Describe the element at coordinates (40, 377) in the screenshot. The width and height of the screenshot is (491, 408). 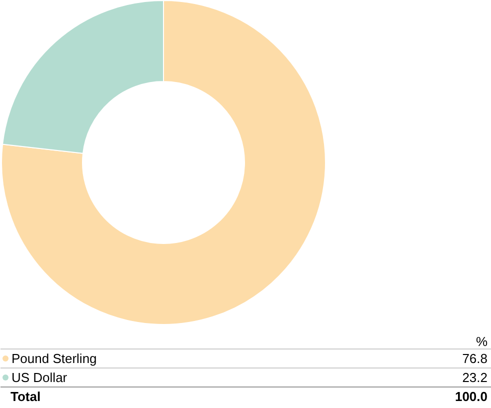
I see `legend-label: US Dollar` at that location.